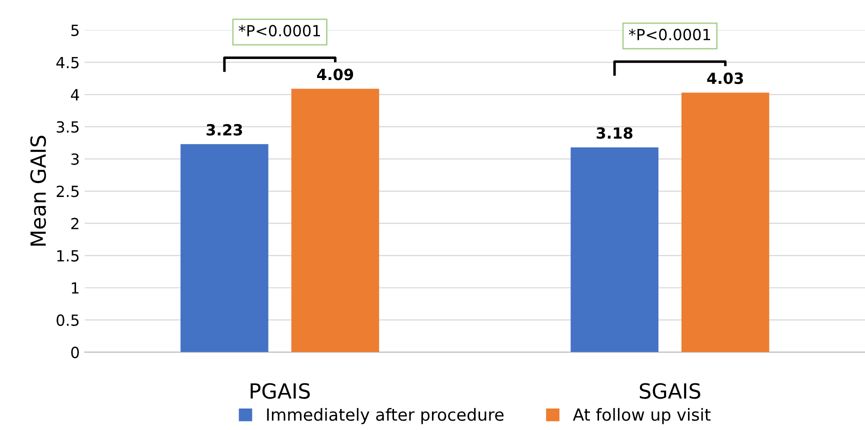 The width and height of the screenshot is (865, 430). I want to click on data-label: 4.03, so click(725, 78).